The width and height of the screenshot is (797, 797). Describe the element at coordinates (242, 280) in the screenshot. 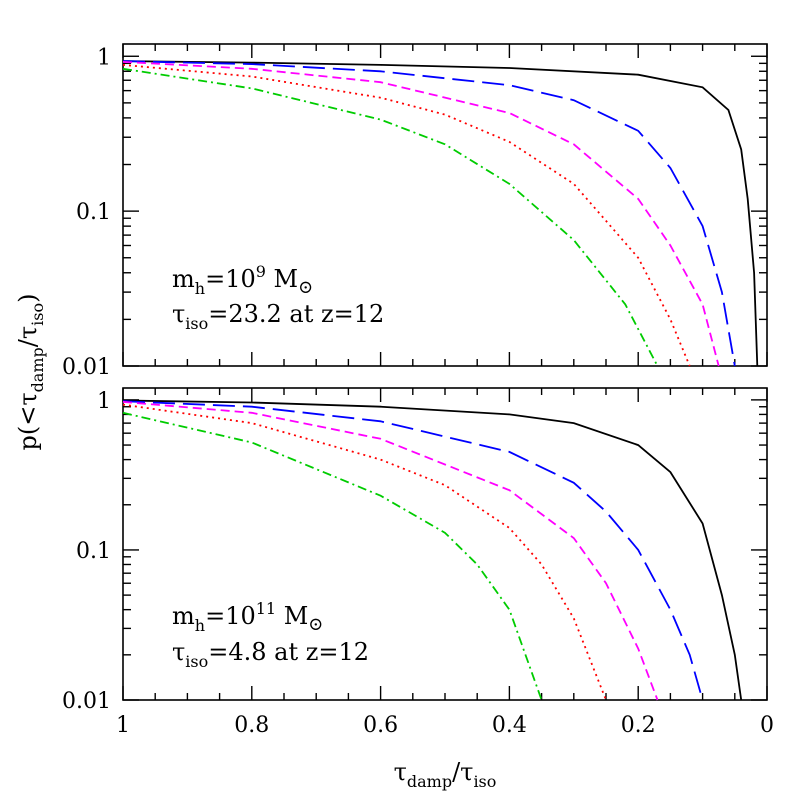

I see `top-annotation-line1: mh=109 M⊙` at that location.